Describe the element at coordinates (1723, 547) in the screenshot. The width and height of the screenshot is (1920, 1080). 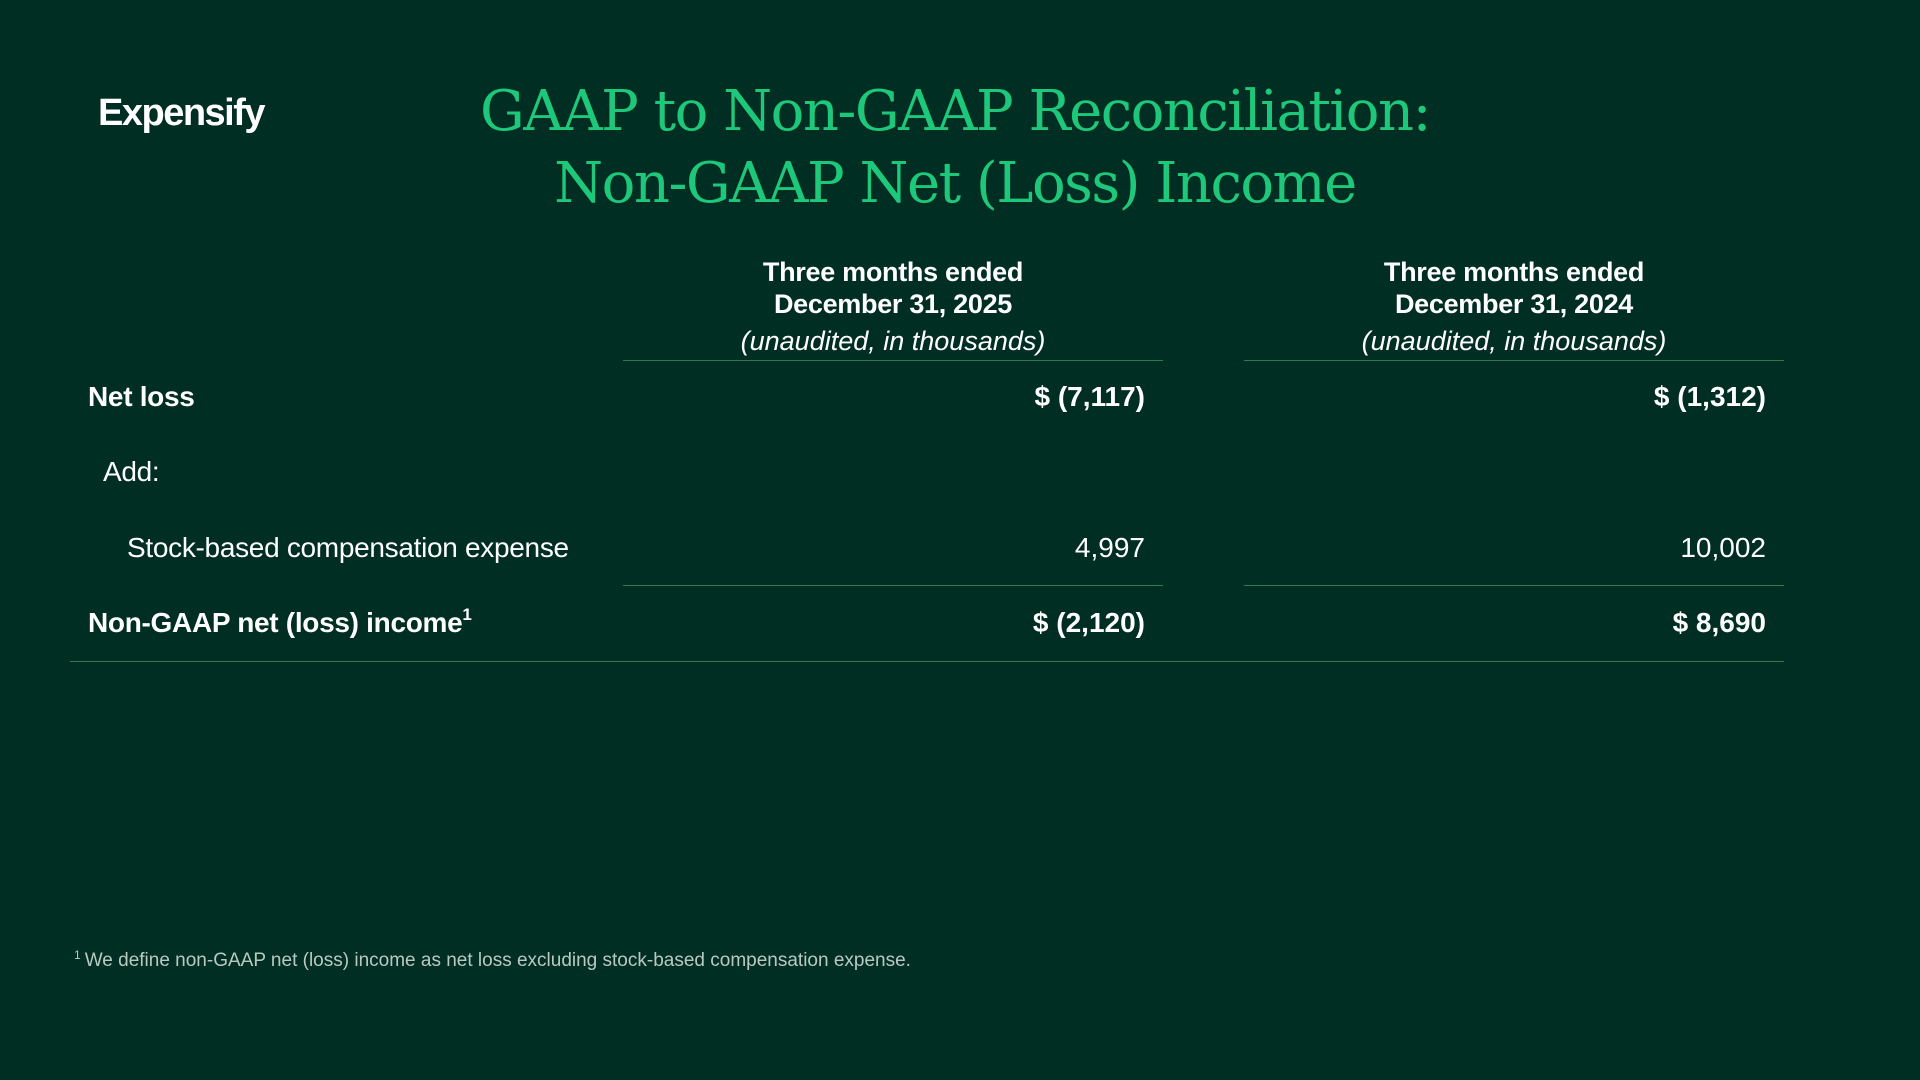
I see `sbc-2024: 10,002` at that location.